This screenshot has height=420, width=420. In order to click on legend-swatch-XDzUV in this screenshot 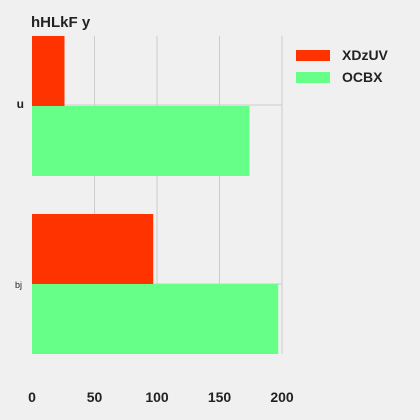, I will do `click(313, 55)`.